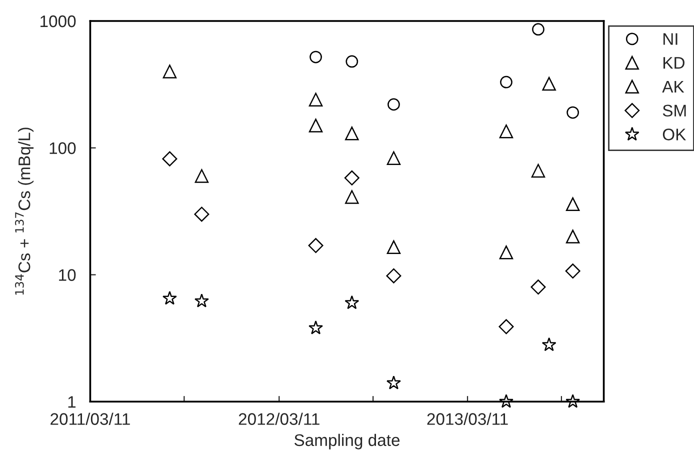 The height and width of the screenshot is (467, 694). Describe the element at coordinates (674, 134) in the screenshot. I see `legend-label: OK` at that location.